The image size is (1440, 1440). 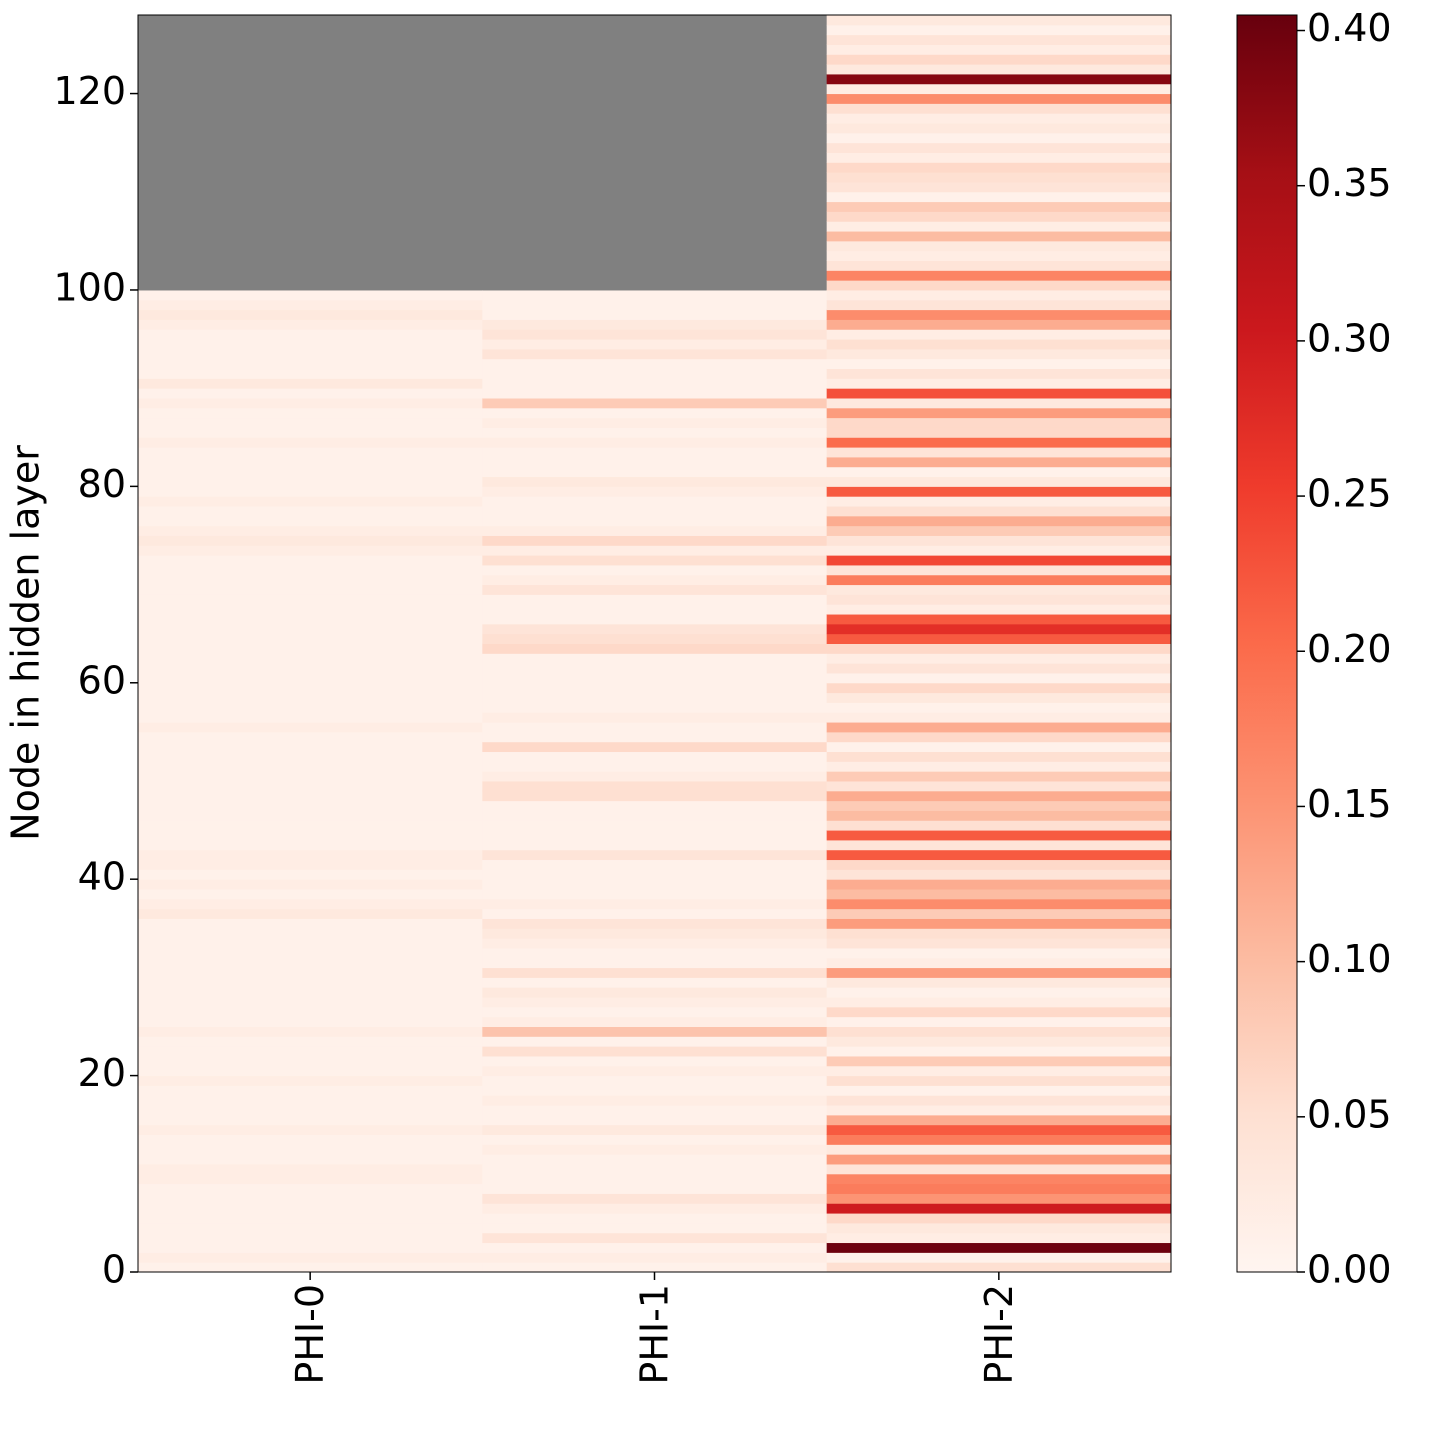 I want to click on y-tick-label: 60, so click(x=102, y=680).